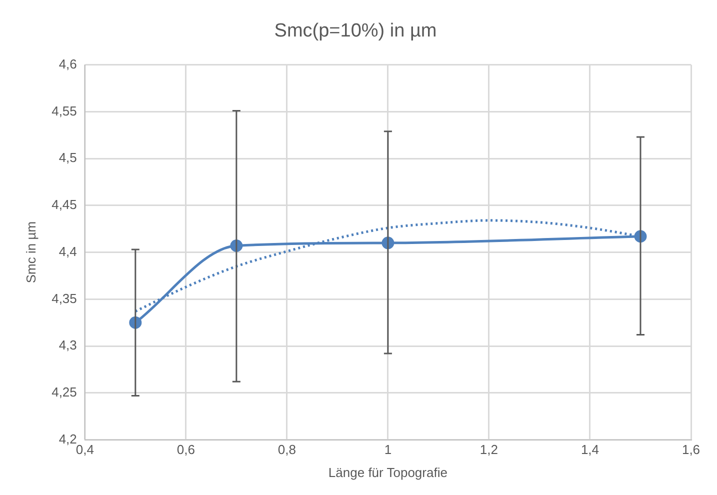  Describe the element at coordinates (355, 31) in the screenshot. I see `chart-title: Smc(p=10%) in µm` at that location.